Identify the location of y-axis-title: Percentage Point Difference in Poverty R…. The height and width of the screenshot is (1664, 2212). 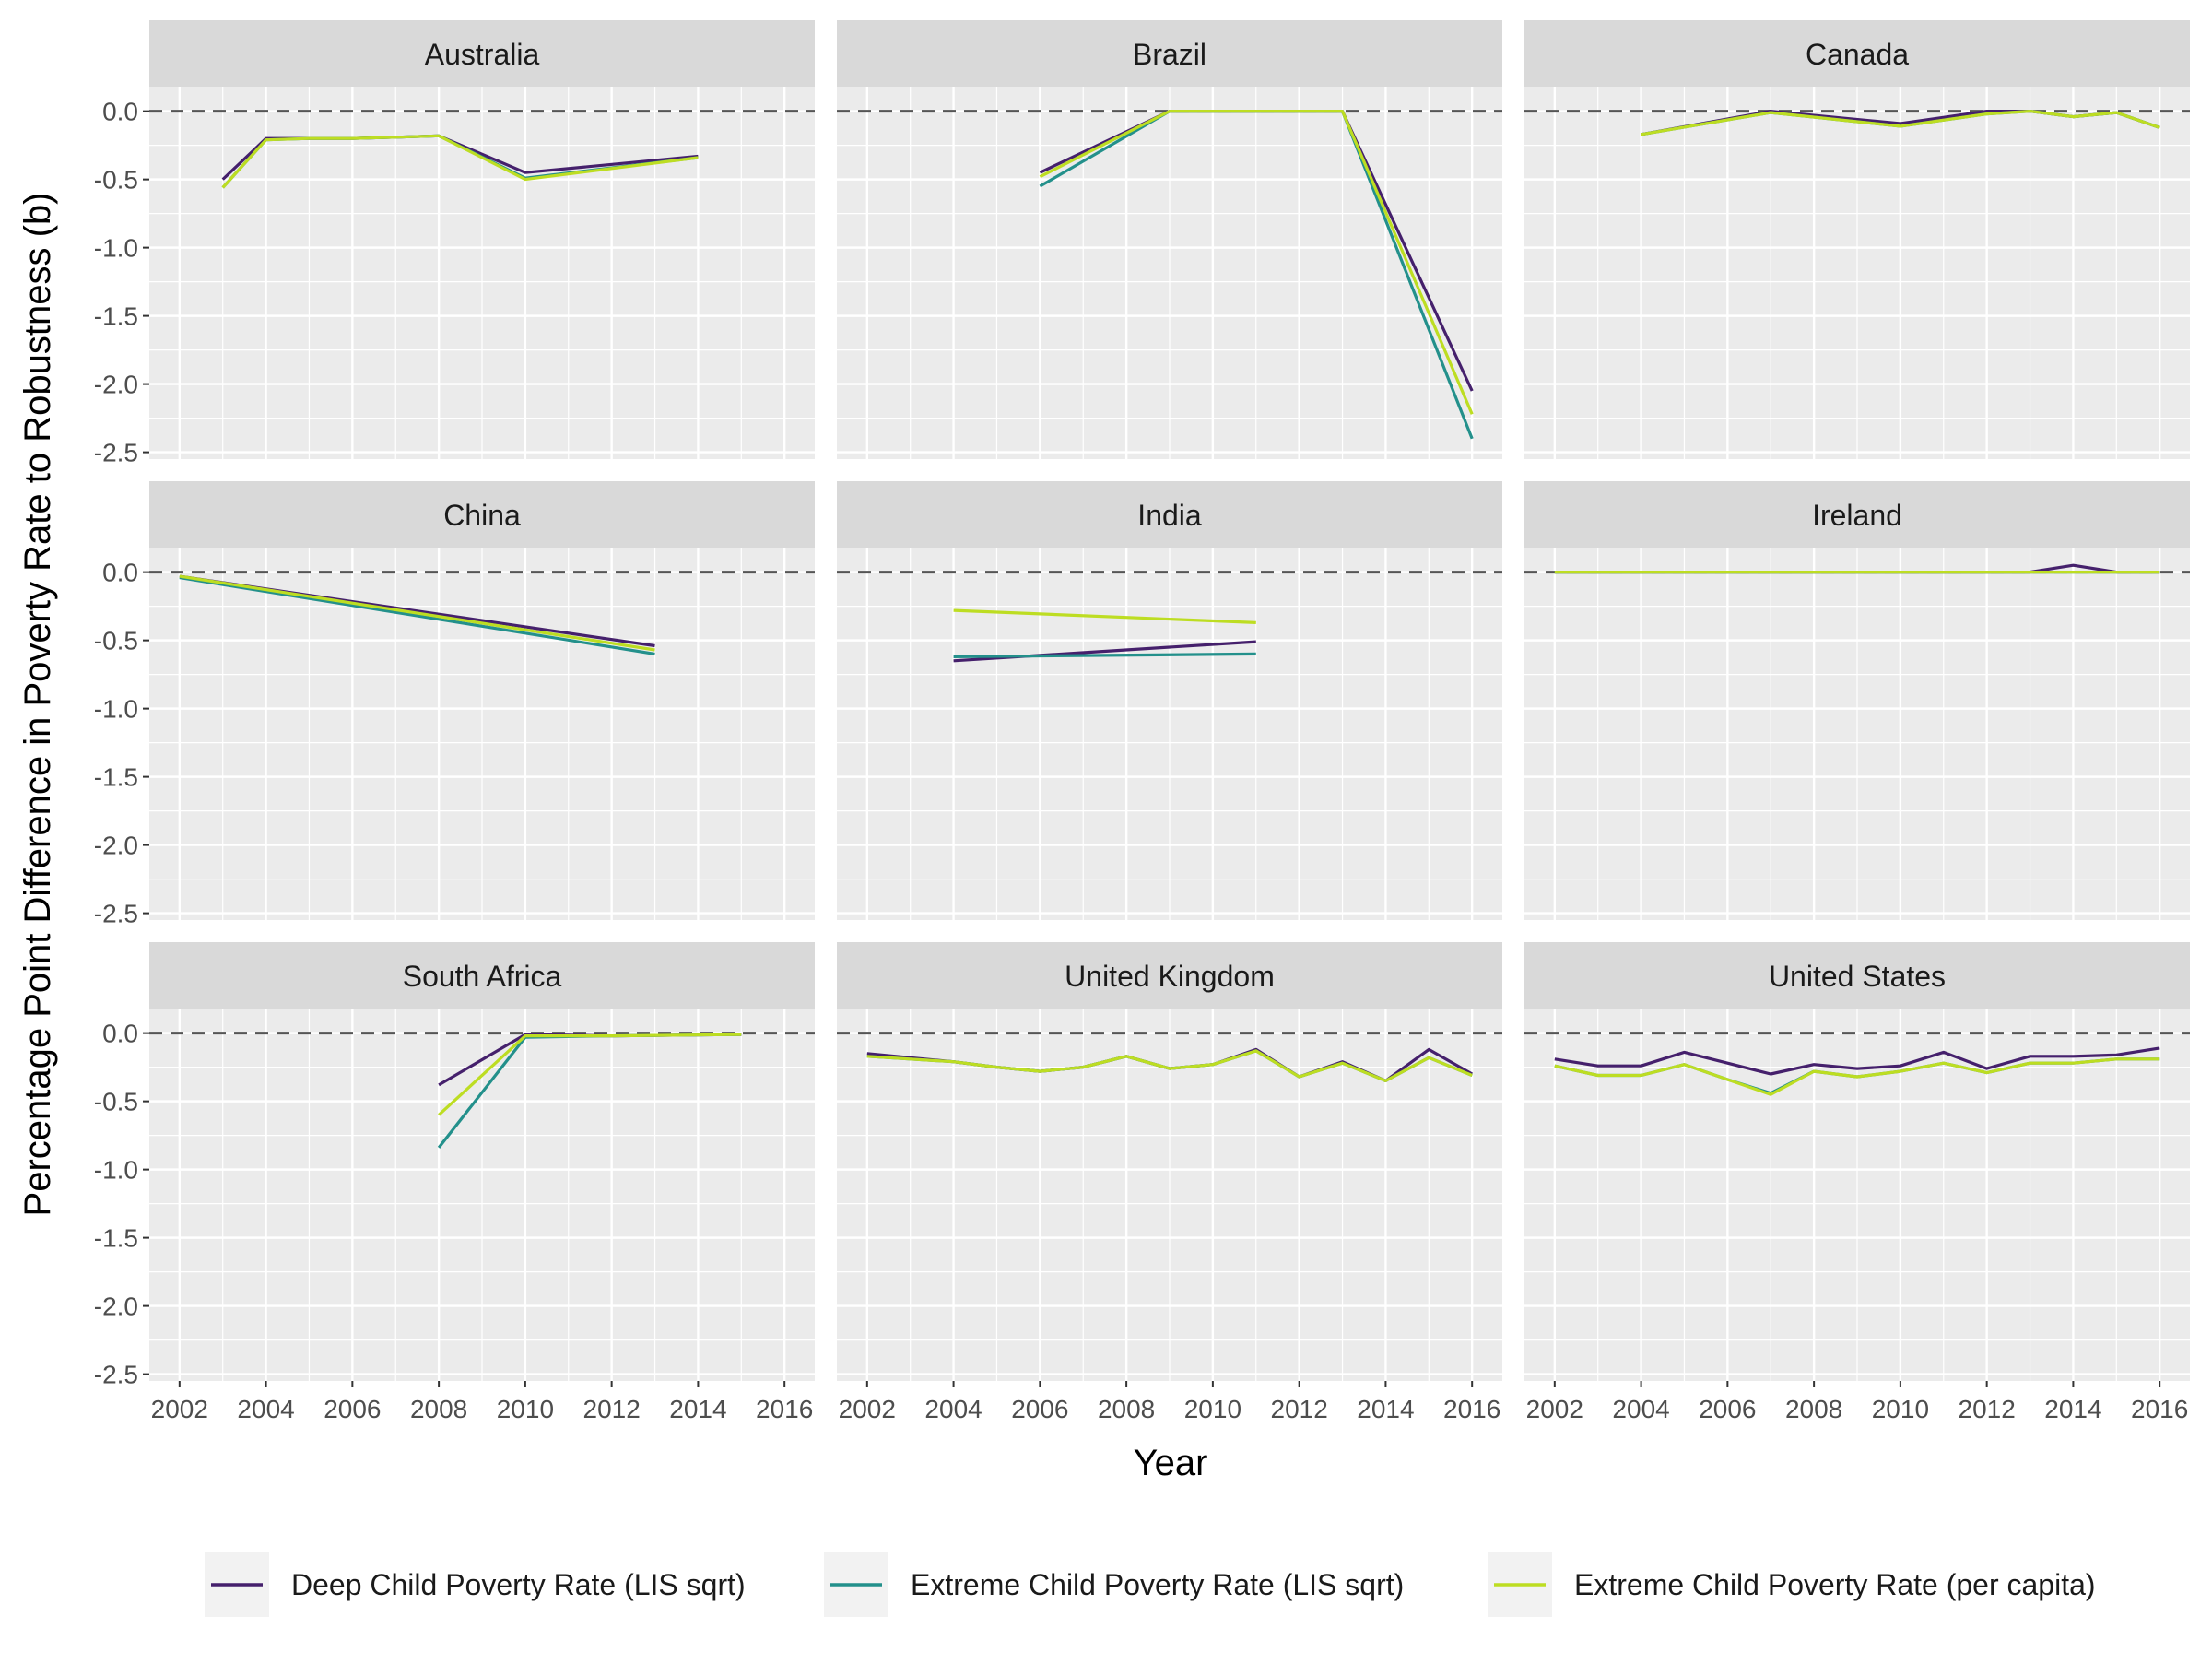
(38, 705).